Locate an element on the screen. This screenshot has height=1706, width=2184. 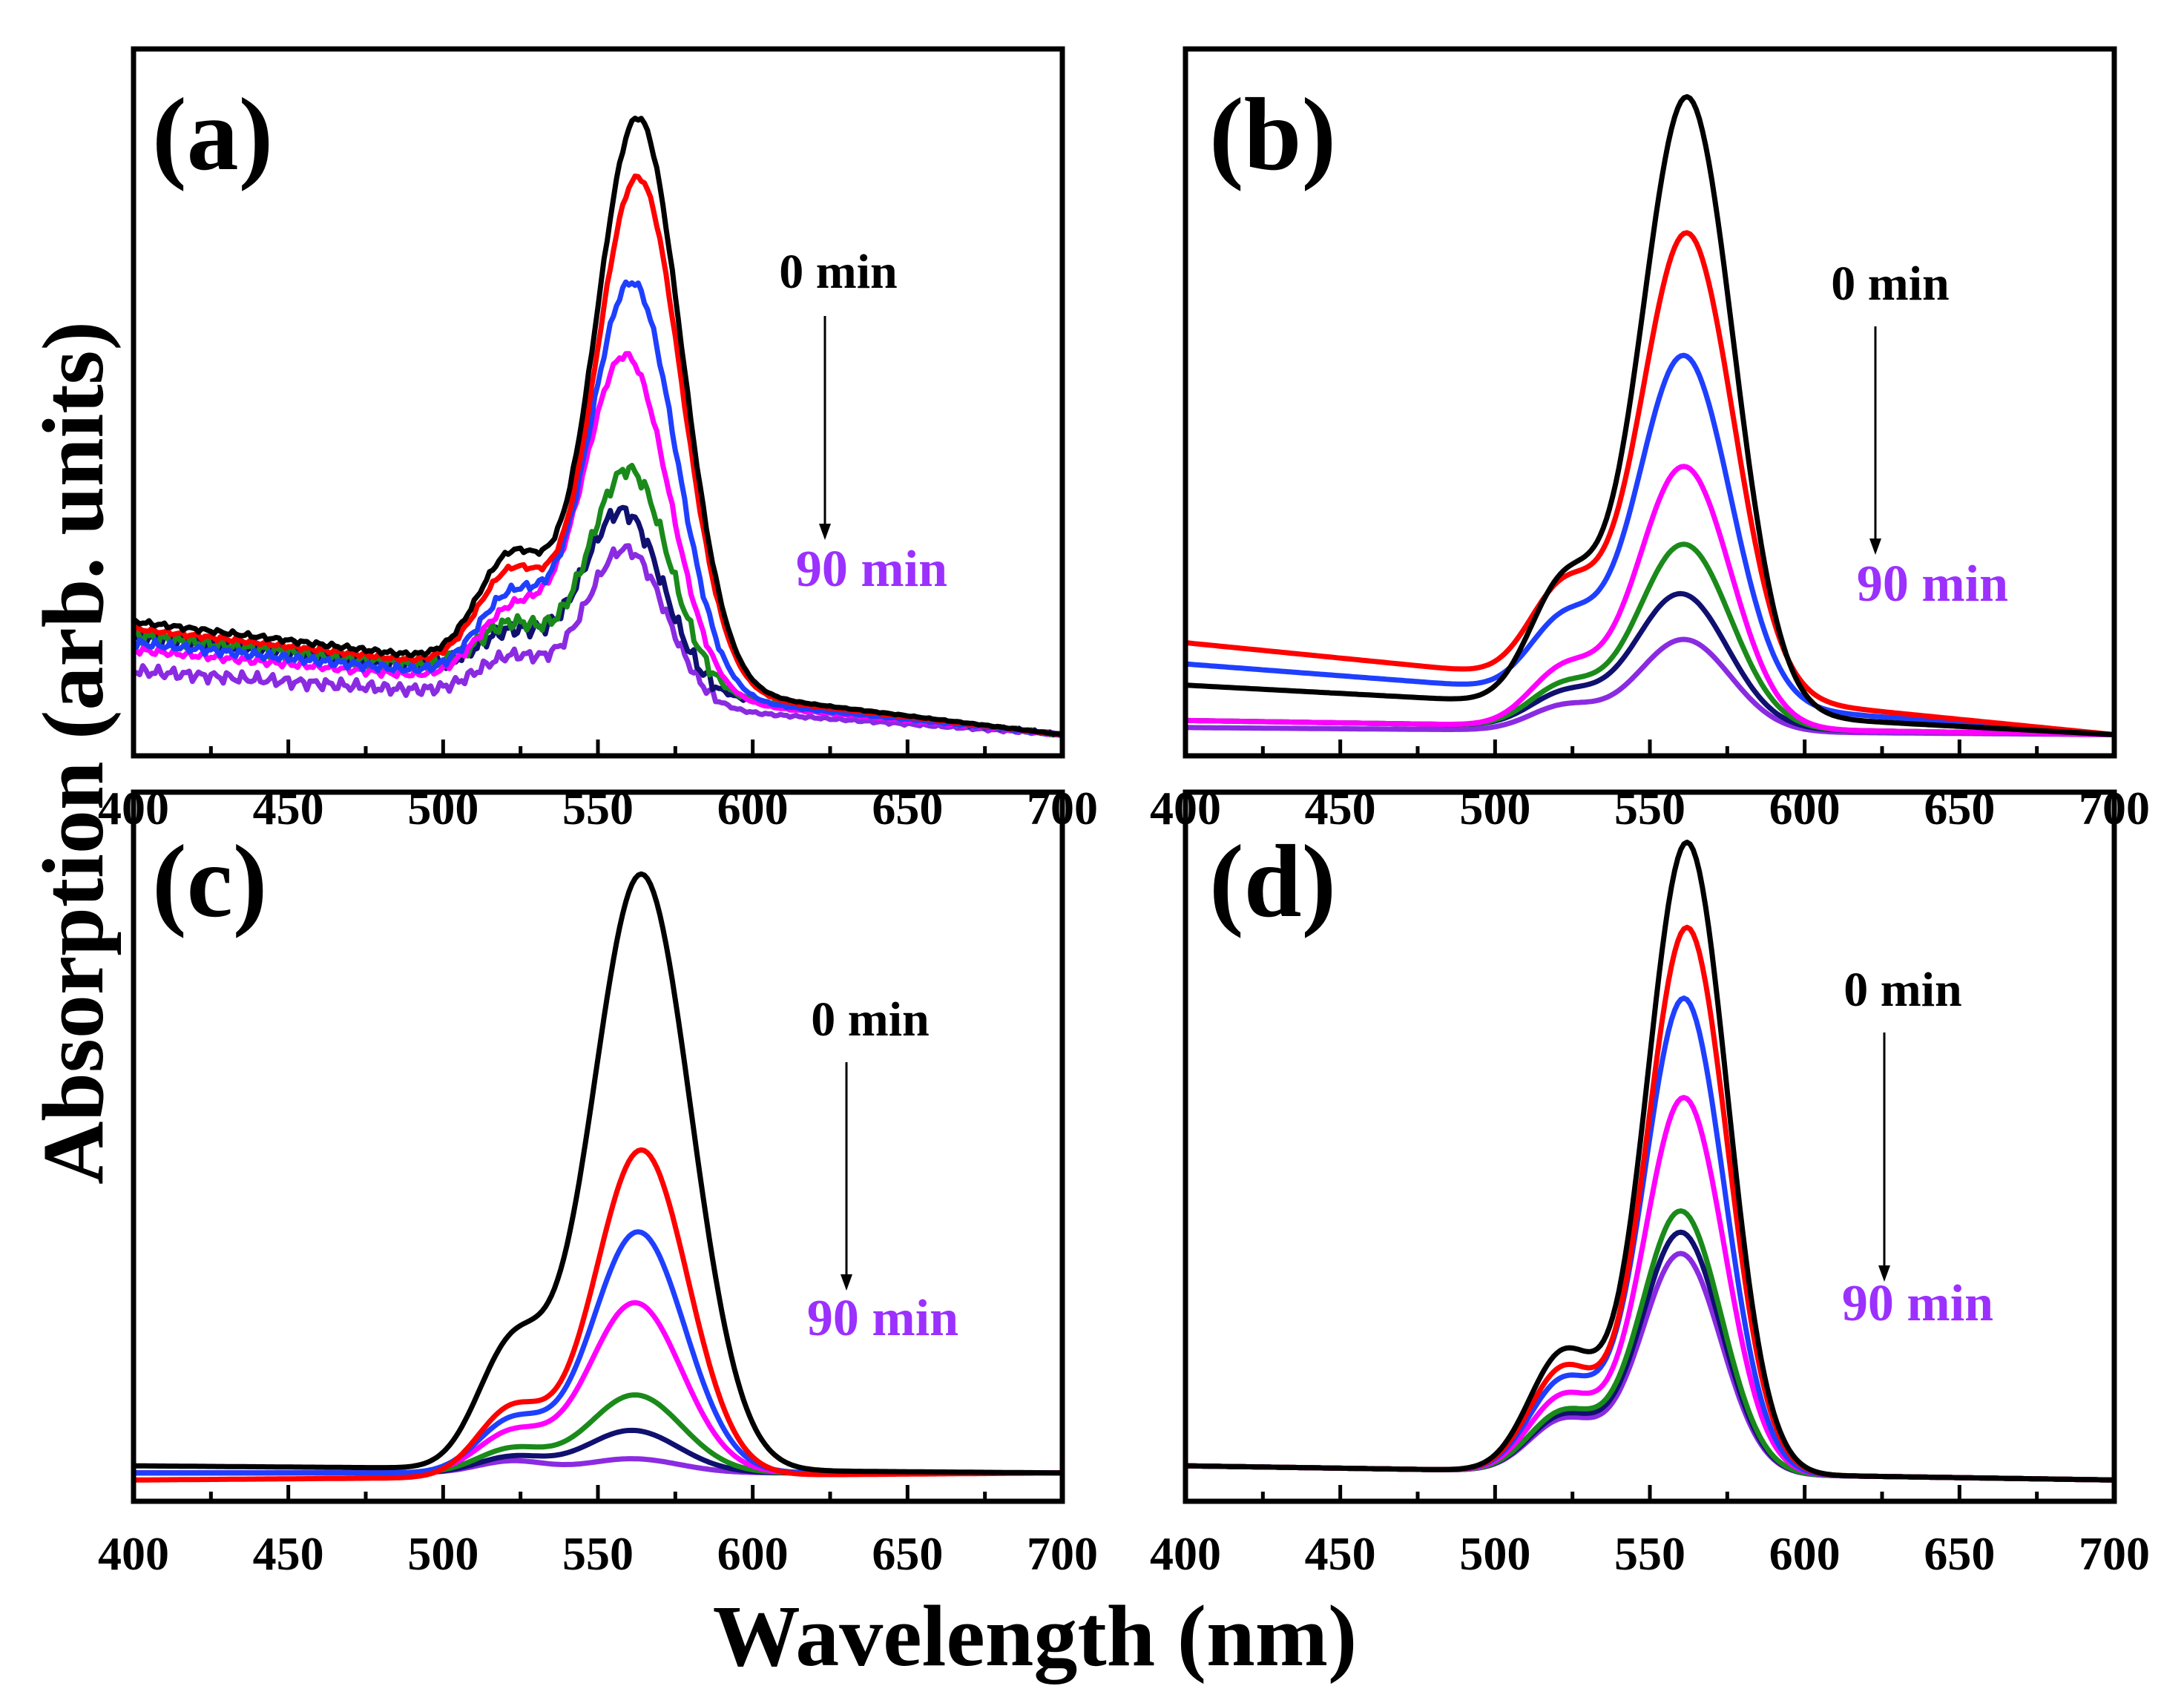
panel-label: (b) is located at coordinates (1272, 134).